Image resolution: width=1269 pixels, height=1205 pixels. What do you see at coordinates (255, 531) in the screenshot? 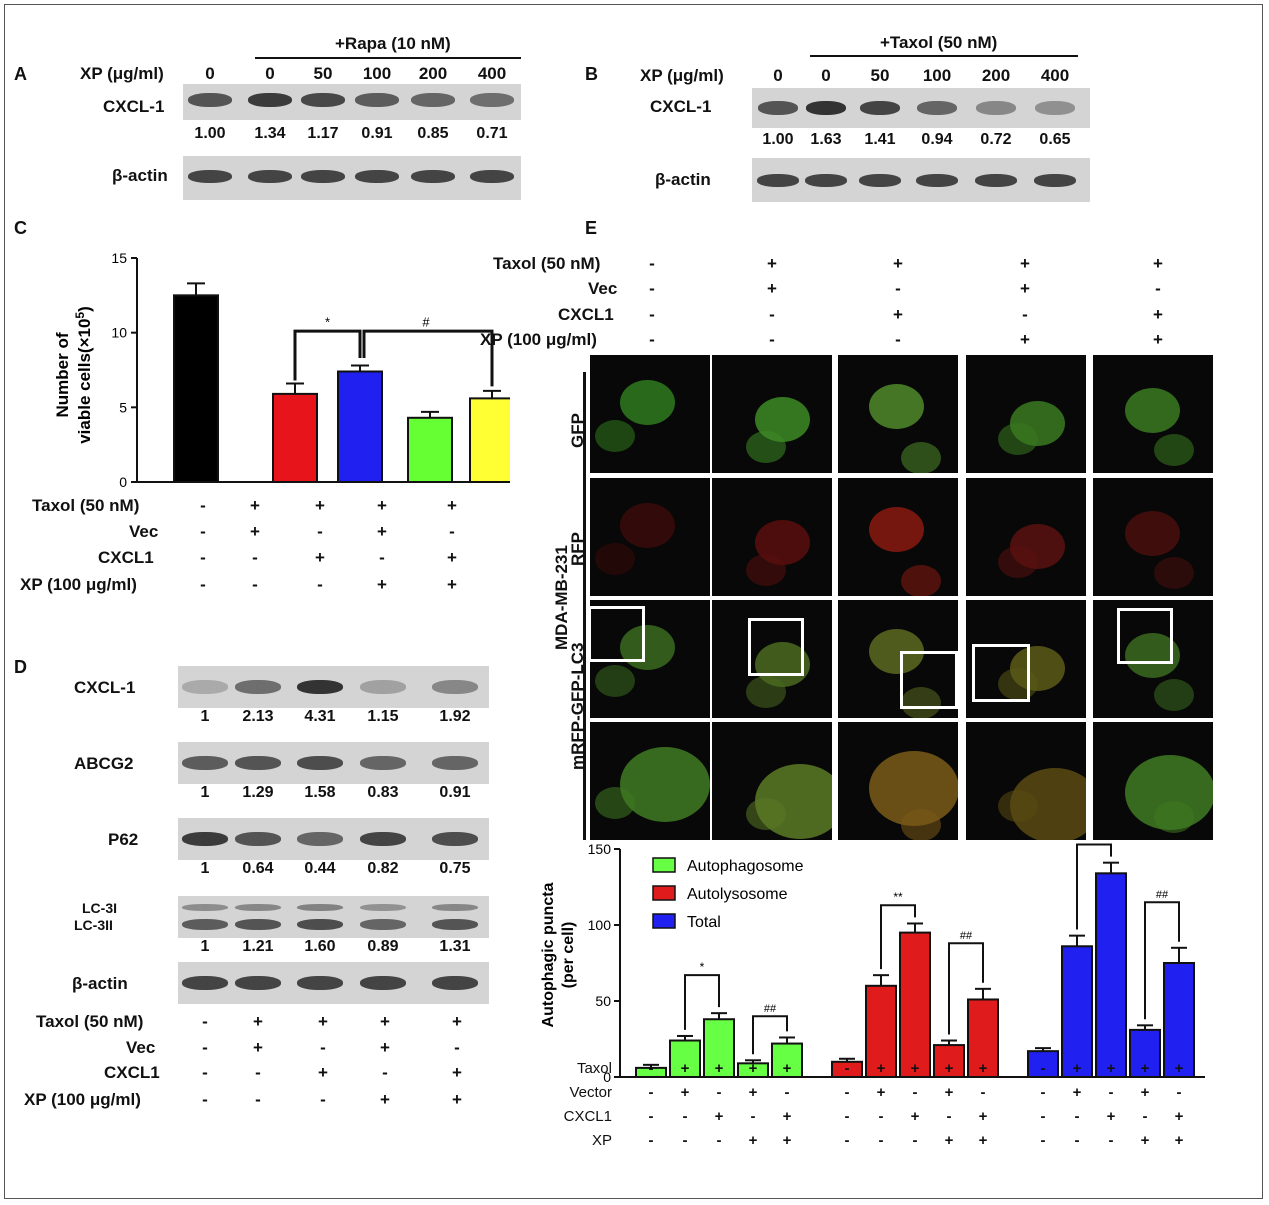
I see `panel-c-vec-sign-1: +` at bounding box center [255, 531].